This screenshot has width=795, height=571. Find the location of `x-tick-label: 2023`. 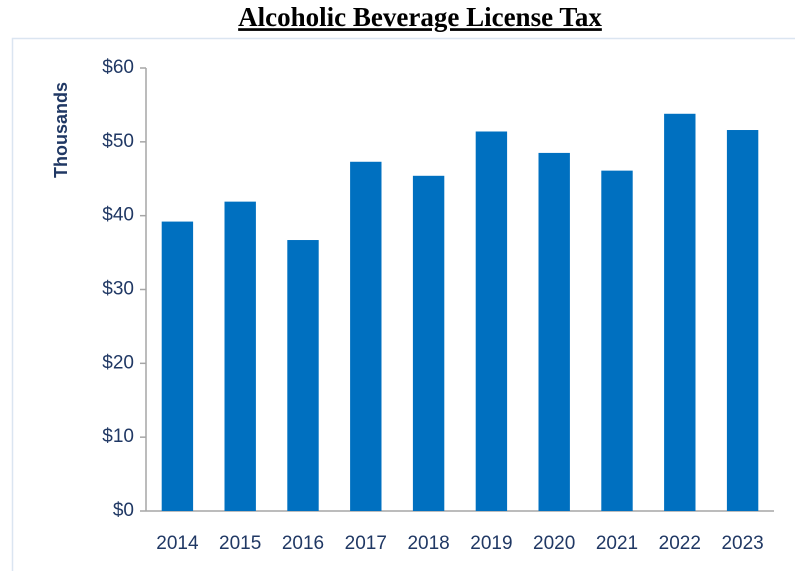

x-tick-label: 2023 is located at coordinates (742, 543).